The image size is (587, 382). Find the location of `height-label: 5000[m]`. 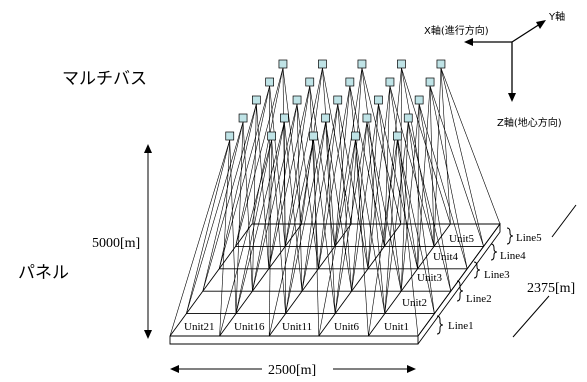

height-label: 5000[m] is located at coordinates (116, 243).